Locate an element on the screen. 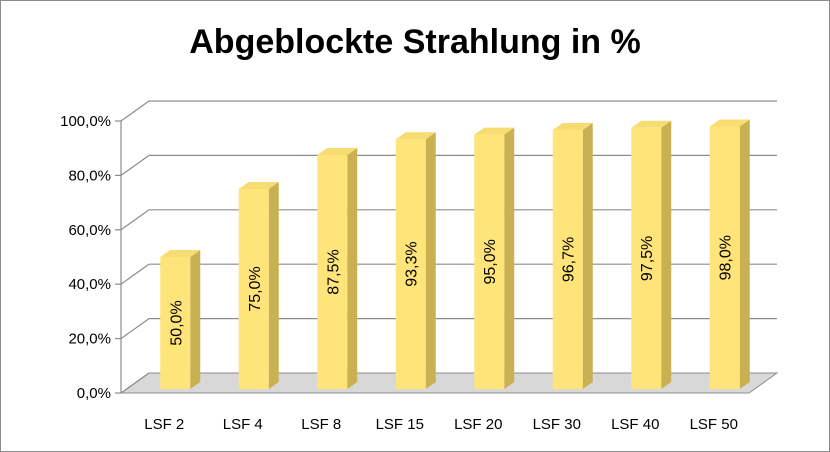 This screenshot has height=452, width=830. chart-floor is located at coordinates (449, 383).